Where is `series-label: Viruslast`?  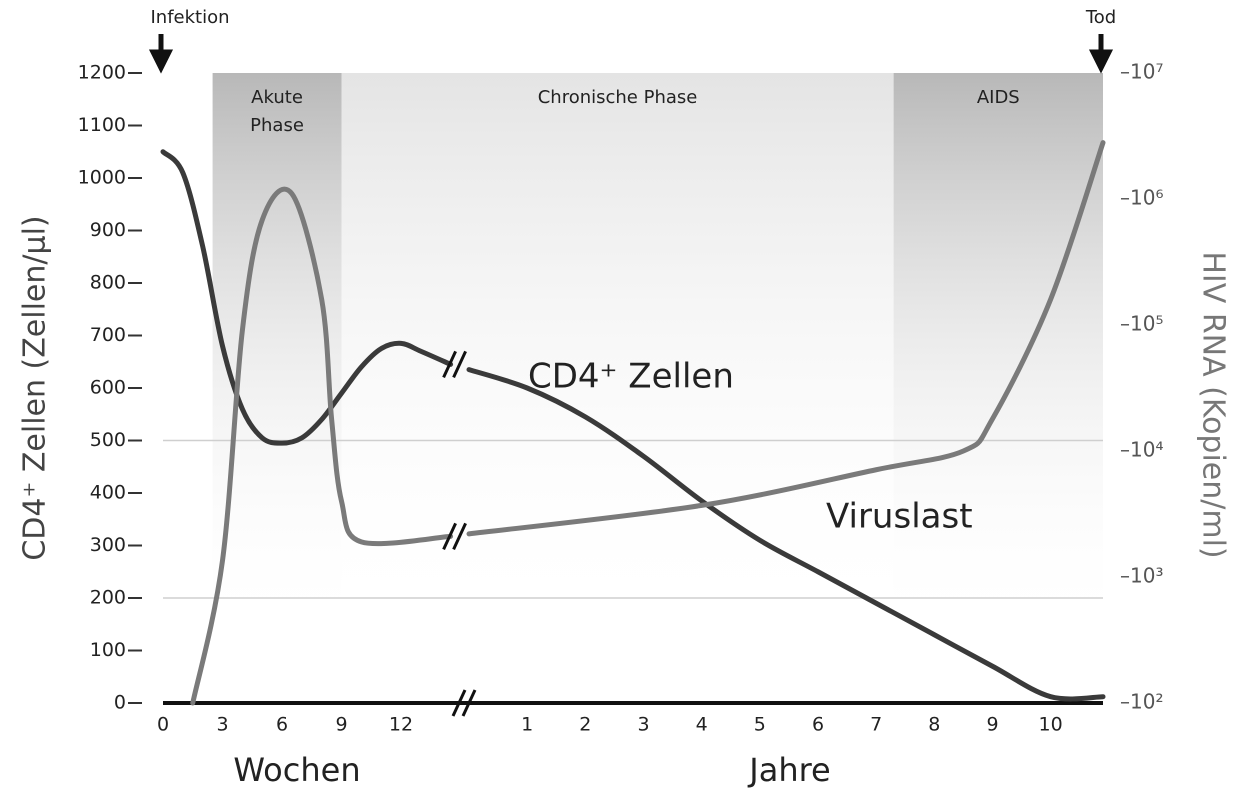
series-label: Viruslast is located at coordinates (899, 517).